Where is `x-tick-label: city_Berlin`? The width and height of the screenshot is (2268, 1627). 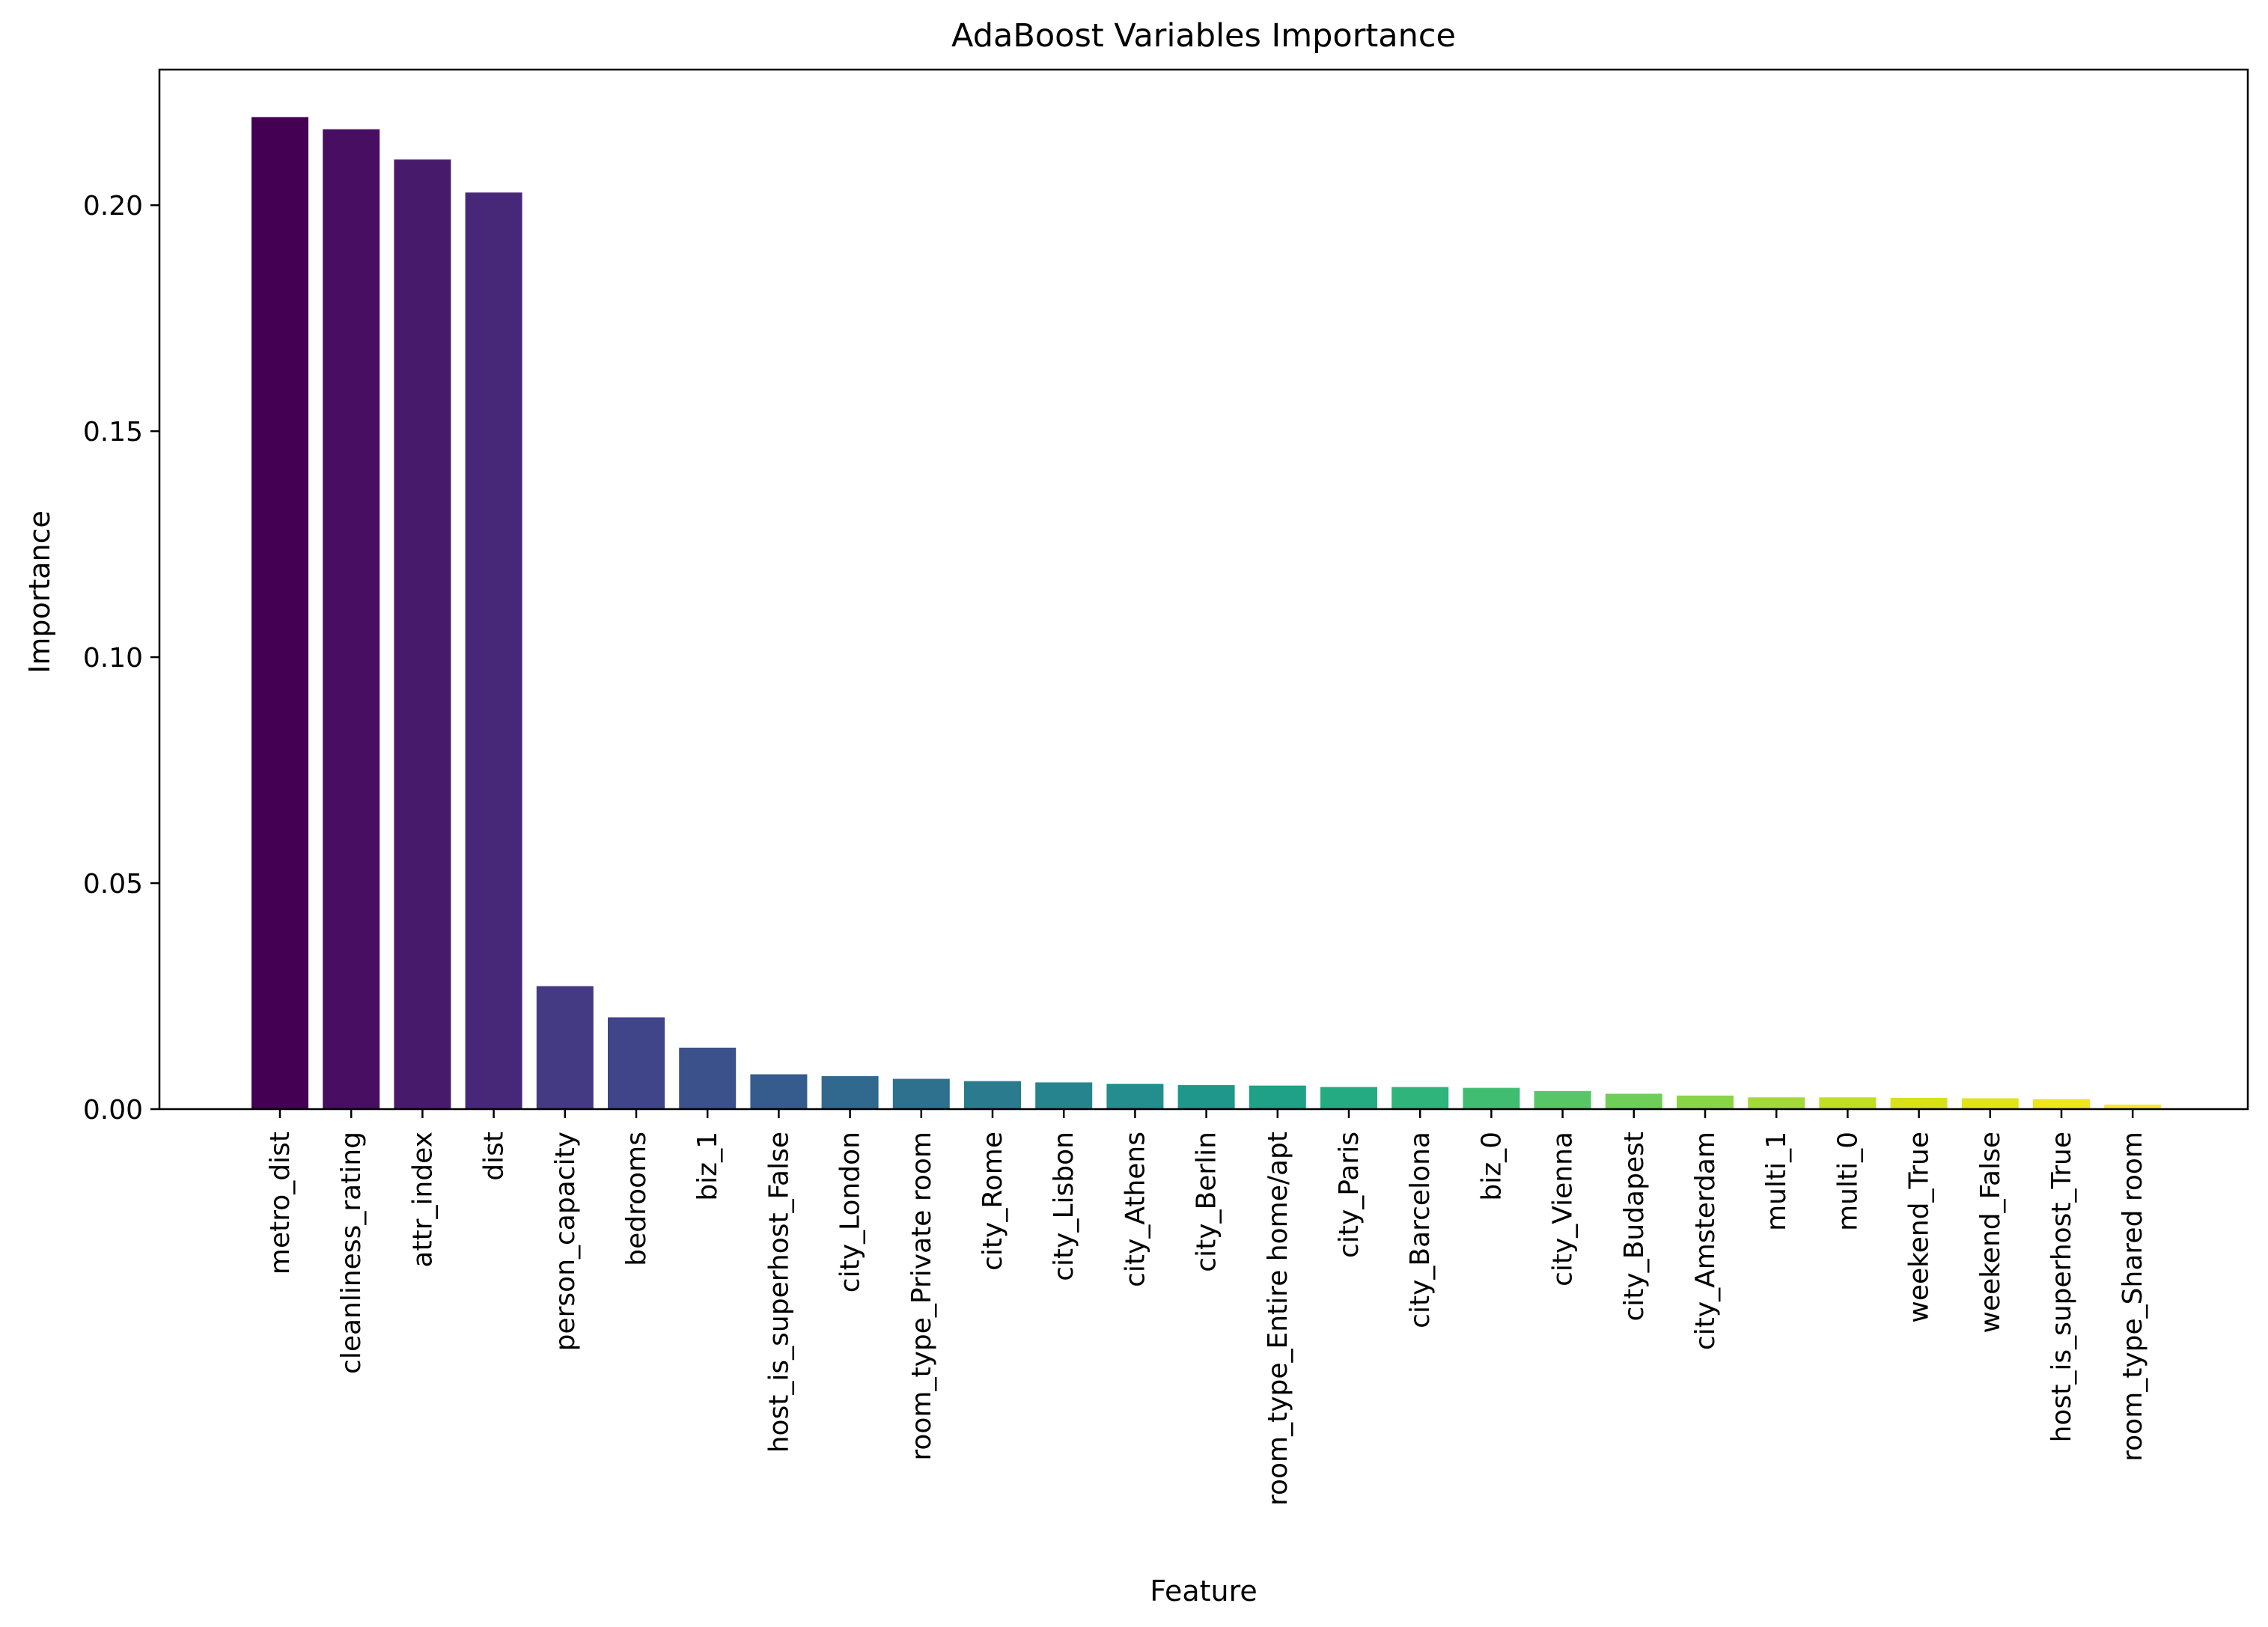
x-tick-label: city_Berlin is located at coordinates (1207, 1202).